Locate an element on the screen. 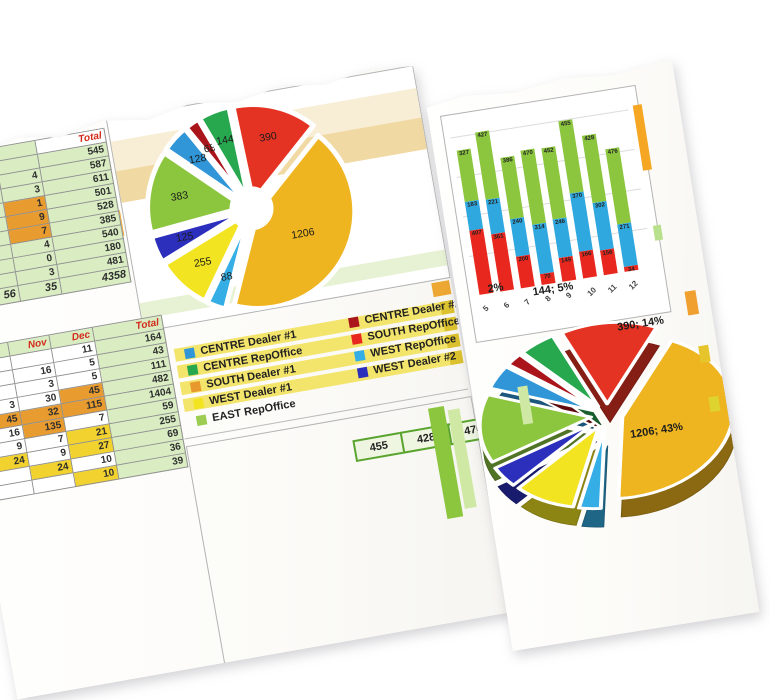 This screenshot has height=700, width=770. bar-segment-top-green: 455 is located at coordinates (570, 156).